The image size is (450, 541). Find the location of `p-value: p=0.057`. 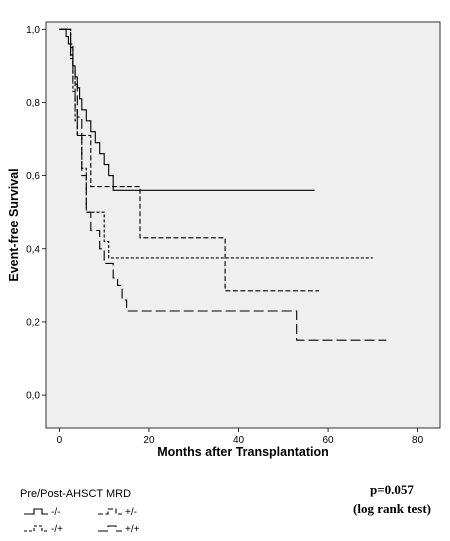

p-value: p=0.057 is located at coordinates (392, 489).